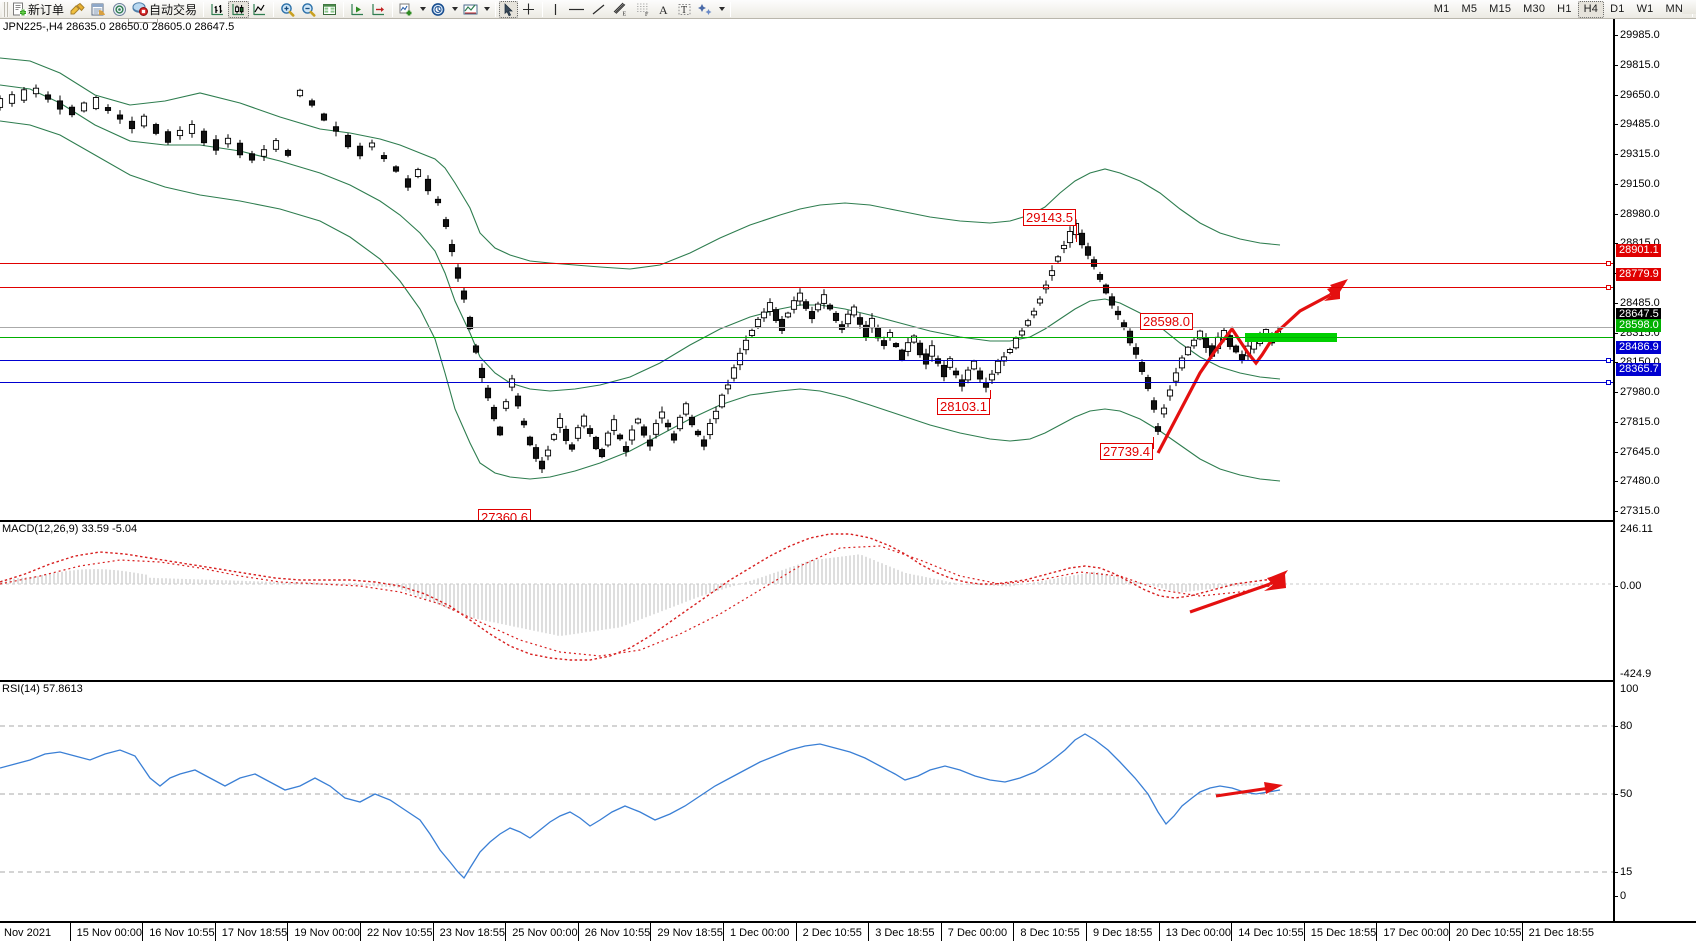 Image resolution: width=1696 pixels, height=941 pixels. Describe the element at coordinates (422, 9) in the screenshot. I see `add-indicator-dropdown` at that location.